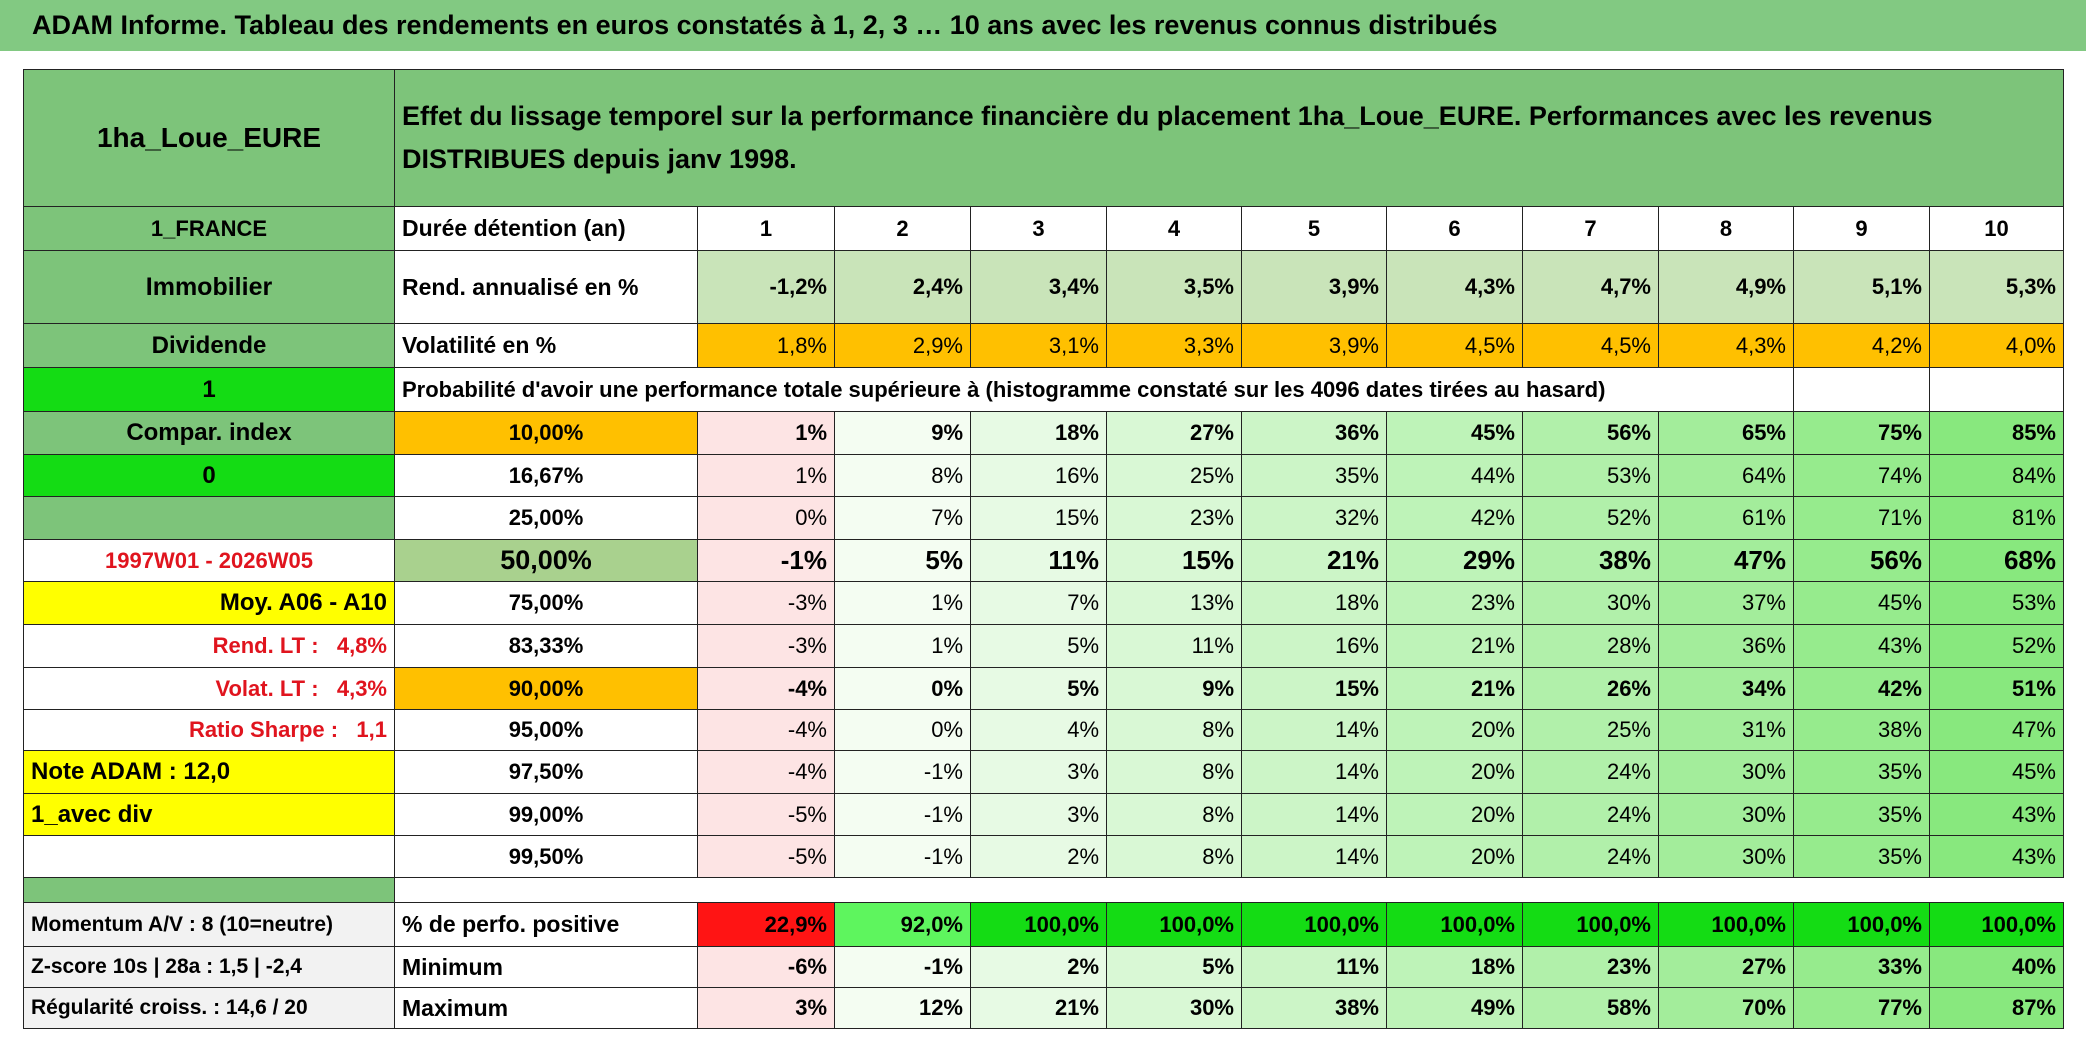 The width and height of the screenshot is (2086, 1044). Describe the element at coordinates (1996, 560) in the screenshot. I see `value-cell: 68%` at that location.